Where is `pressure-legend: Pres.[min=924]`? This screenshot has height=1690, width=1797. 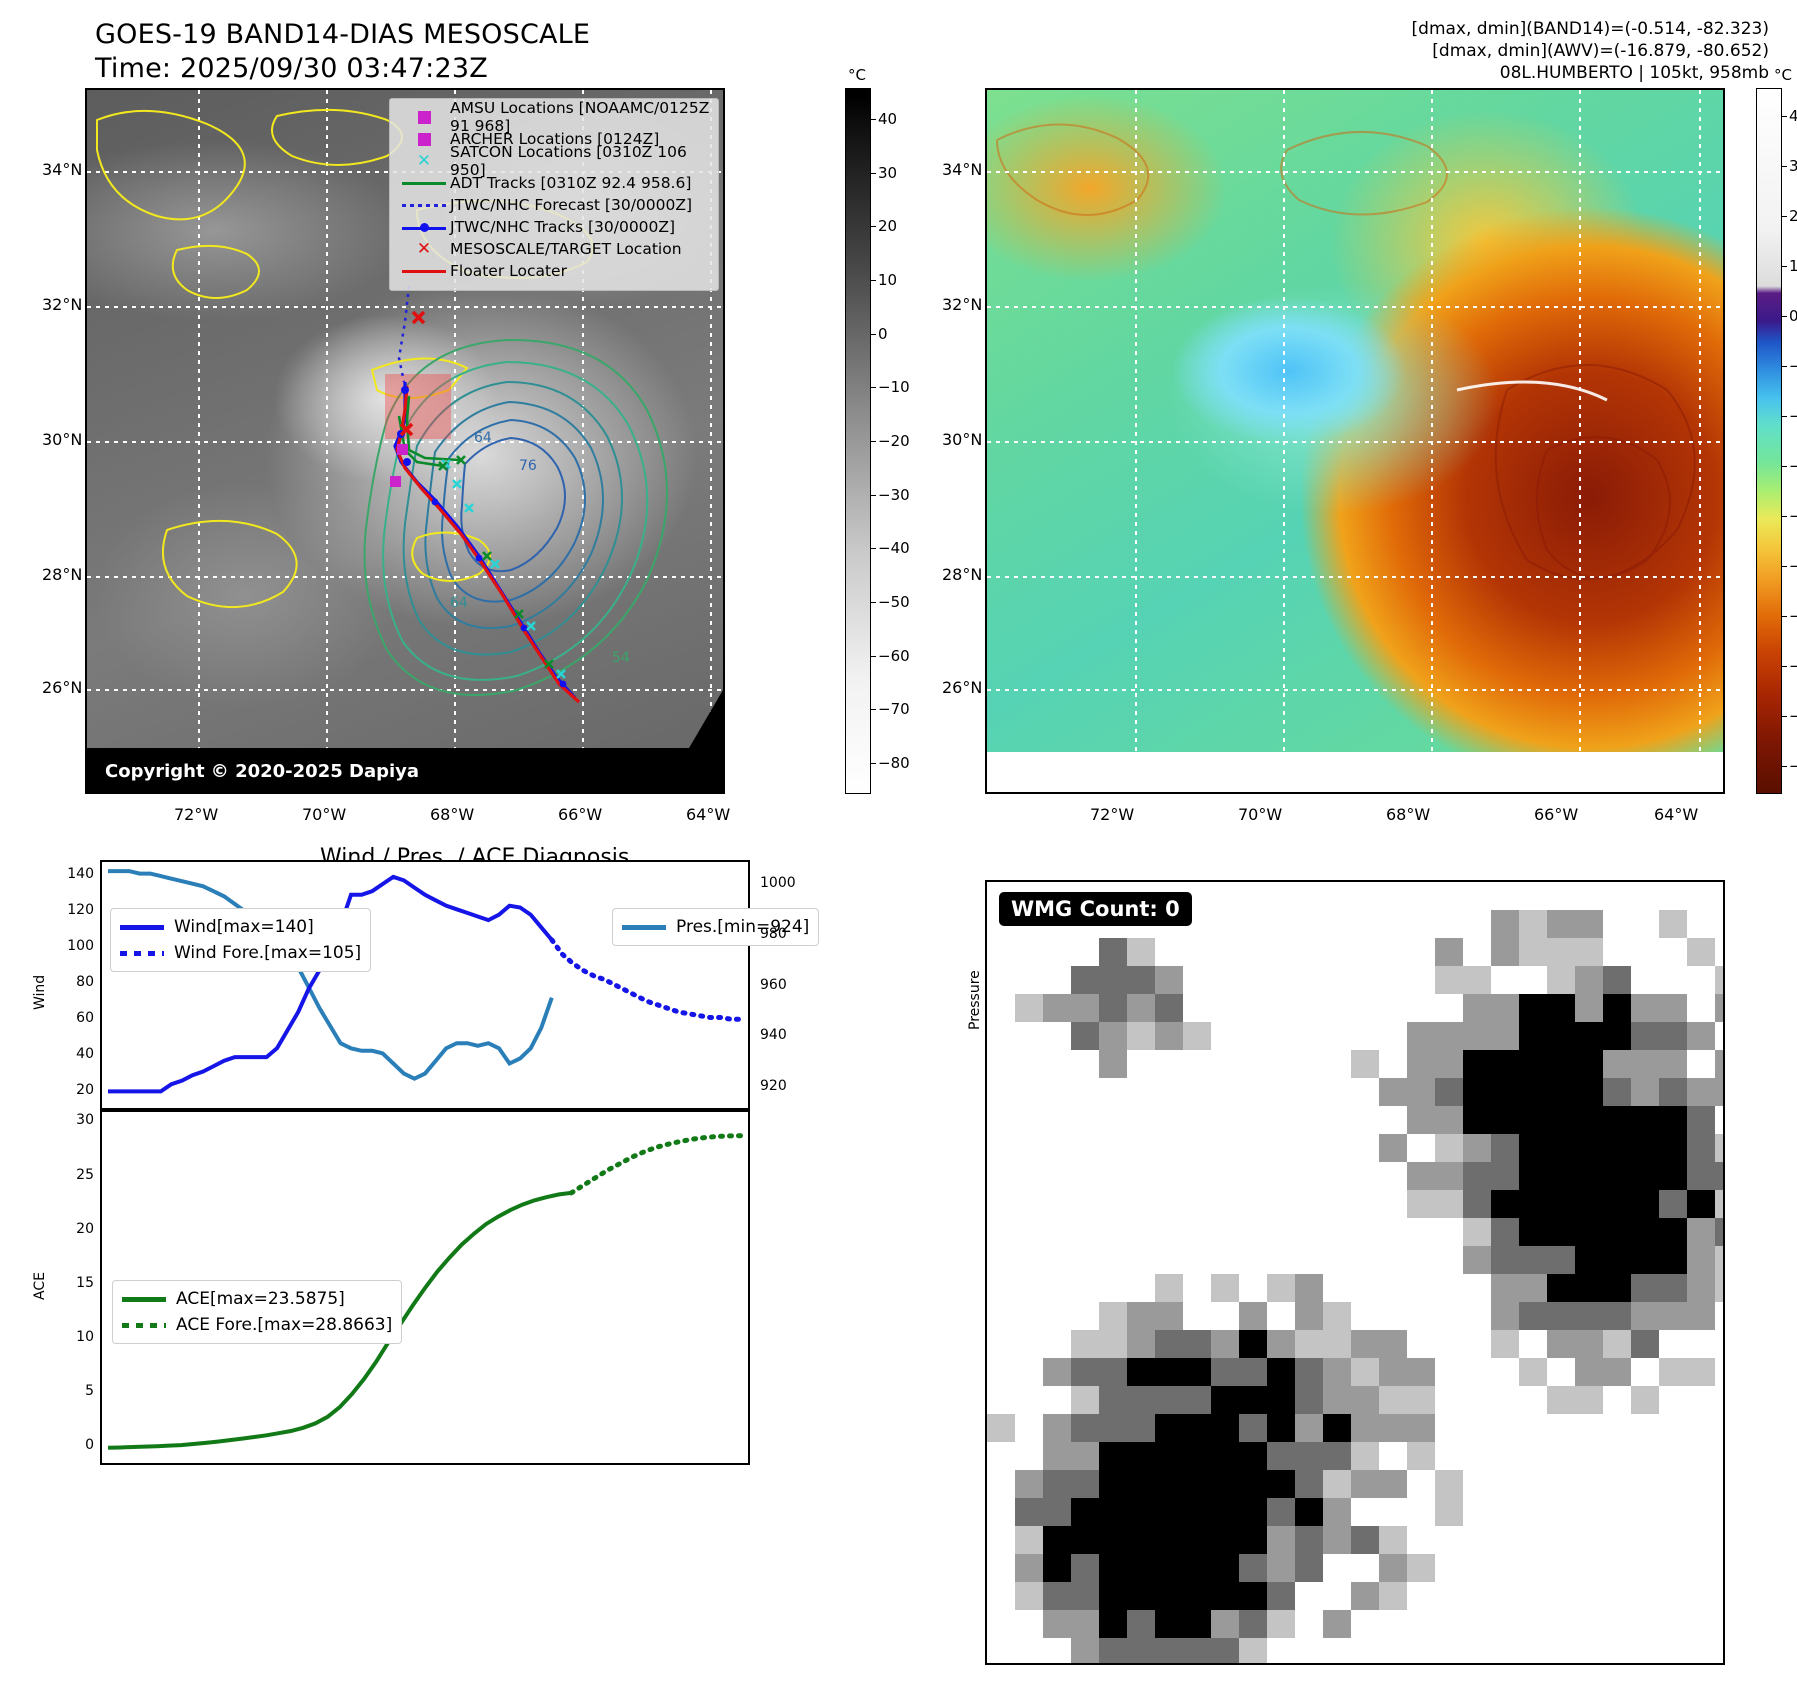
pressure-legend: Pres.[min=924] is located at coordinates (716, 927).